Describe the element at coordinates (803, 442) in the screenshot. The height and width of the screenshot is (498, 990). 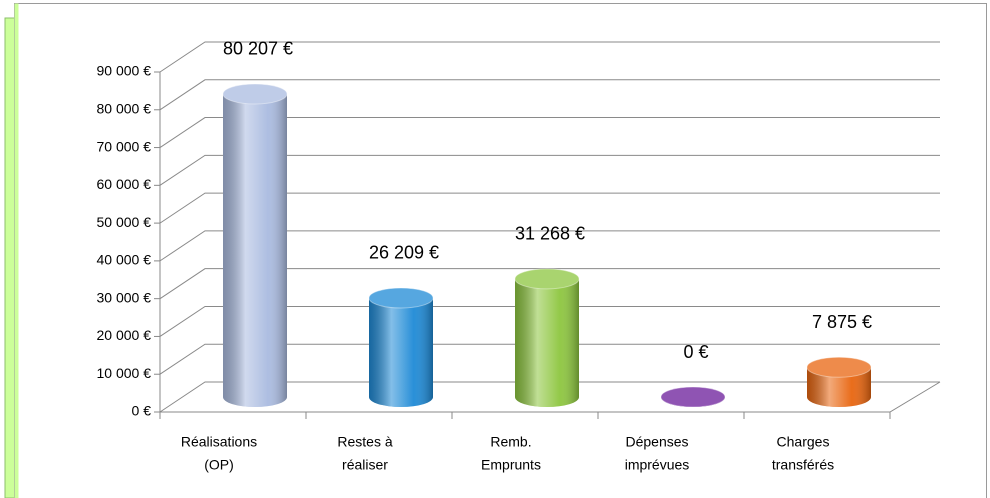
I see `x-tick-label: Charges` at that location.